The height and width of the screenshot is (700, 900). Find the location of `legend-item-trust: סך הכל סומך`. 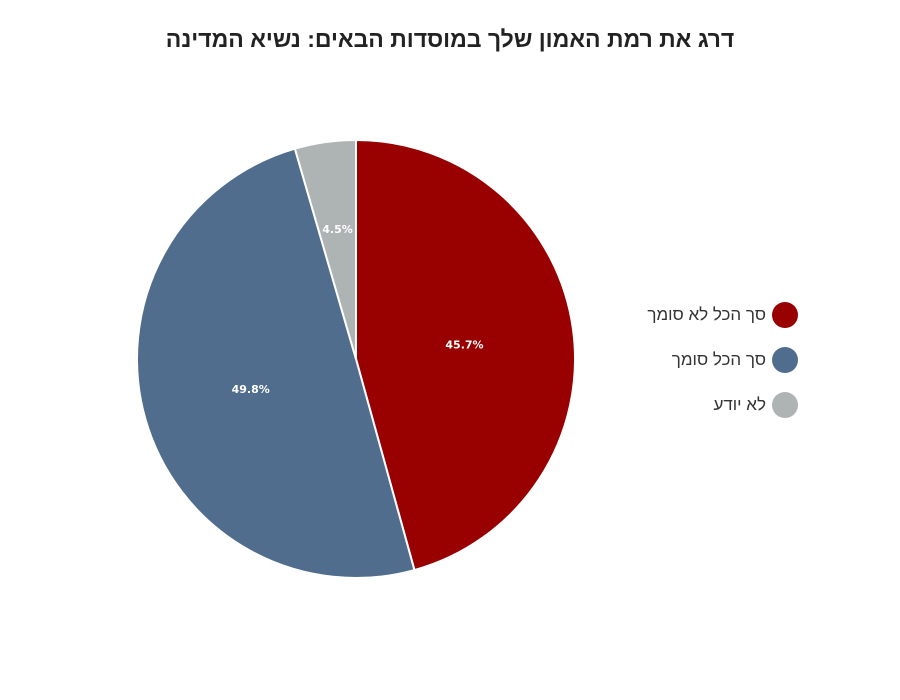

legend-item-trust: סך הכל סומך is located at coordinates (722, 360).